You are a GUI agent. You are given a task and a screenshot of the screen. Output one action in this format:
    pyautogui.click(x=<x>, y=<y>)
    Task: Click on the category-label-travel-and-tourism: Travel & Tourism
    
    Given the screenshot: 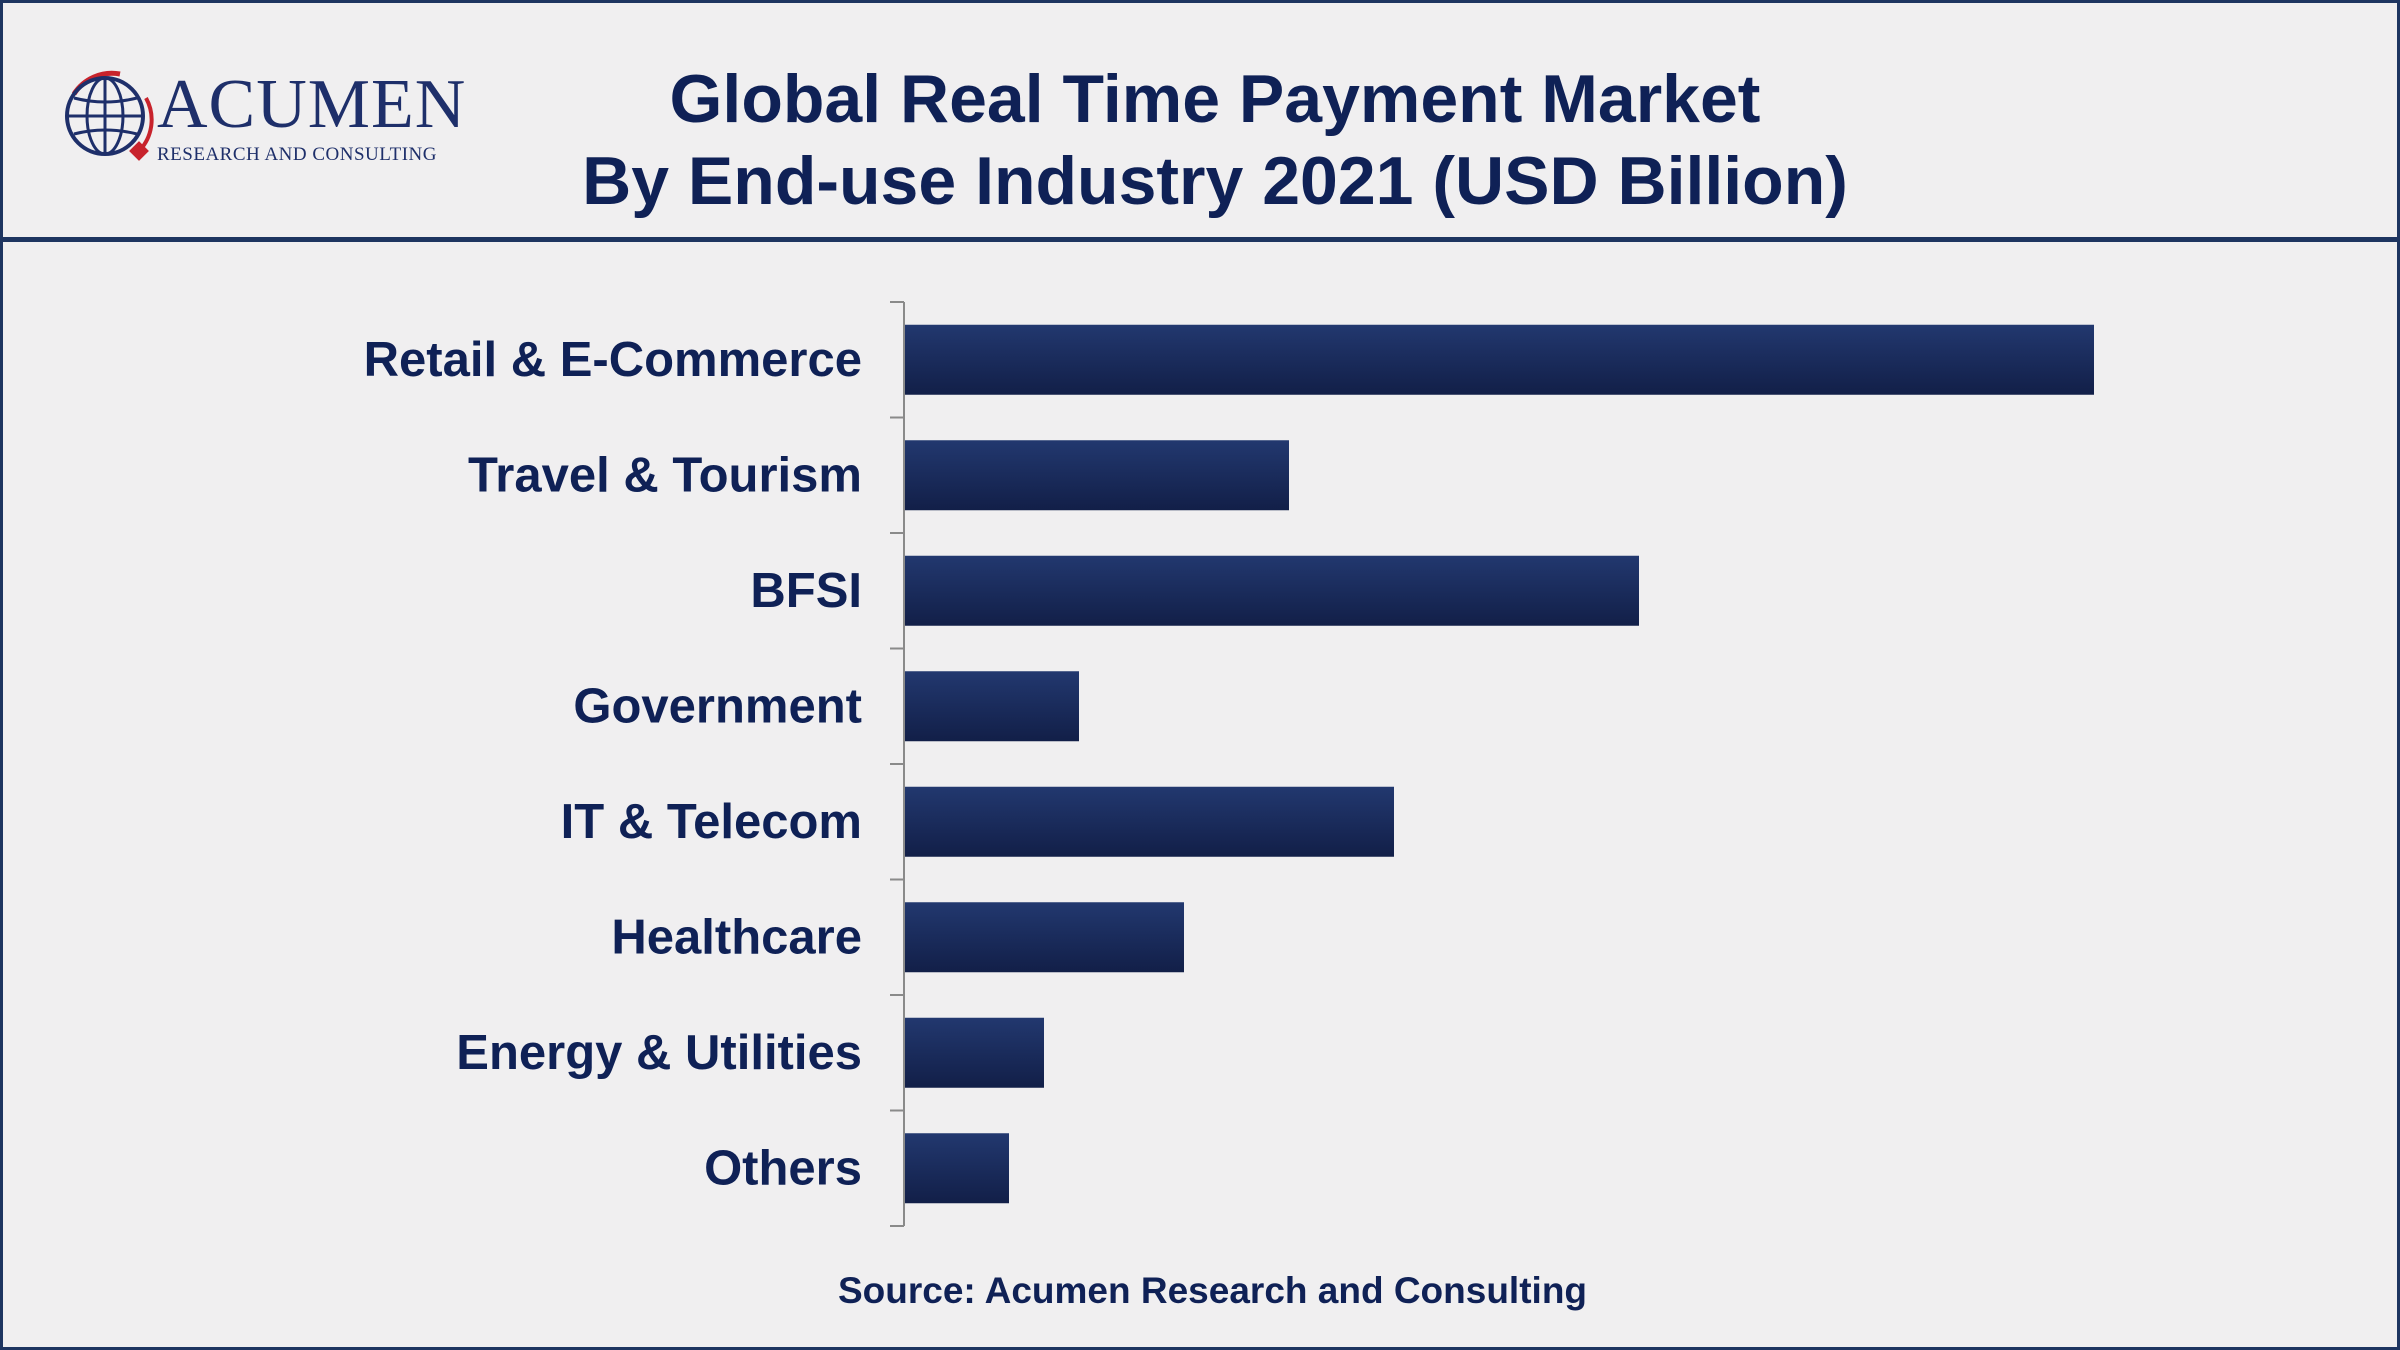 What is the action you would take?
    pyautogui.click(x=665, y=475)
    